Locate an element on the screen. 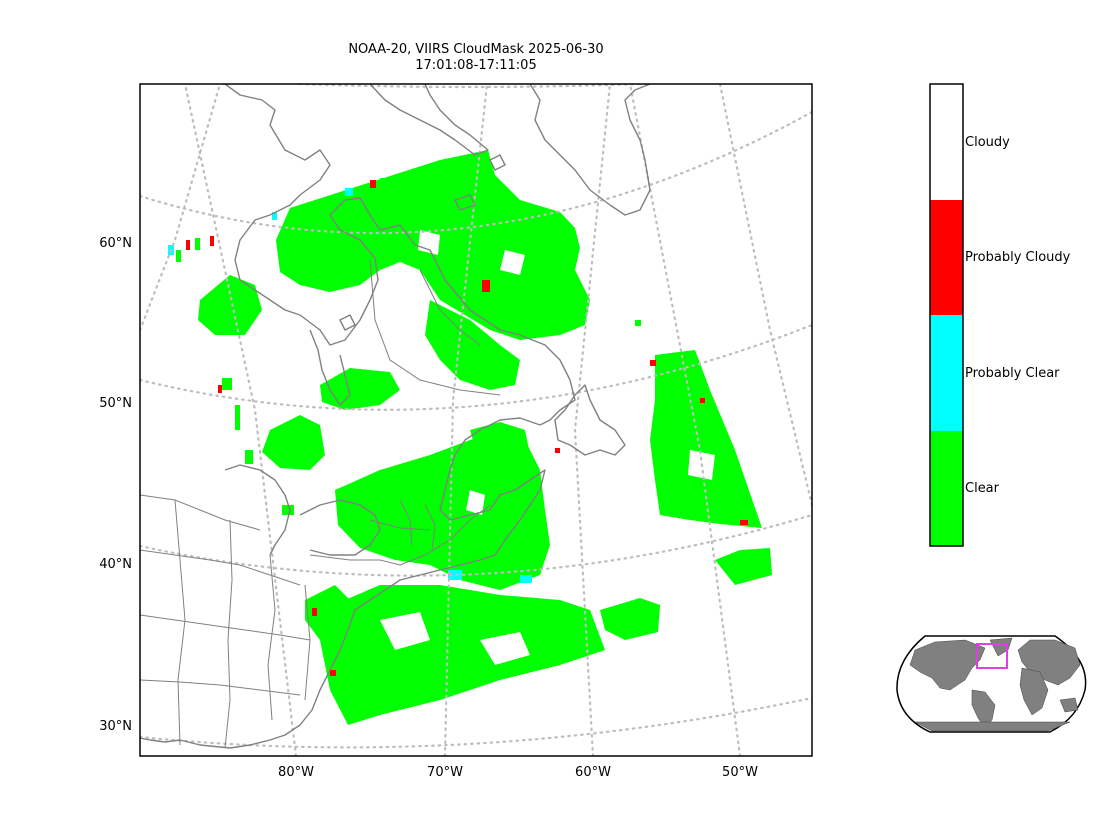  clear-region-great-lakes is located at coordinates (360, 389).